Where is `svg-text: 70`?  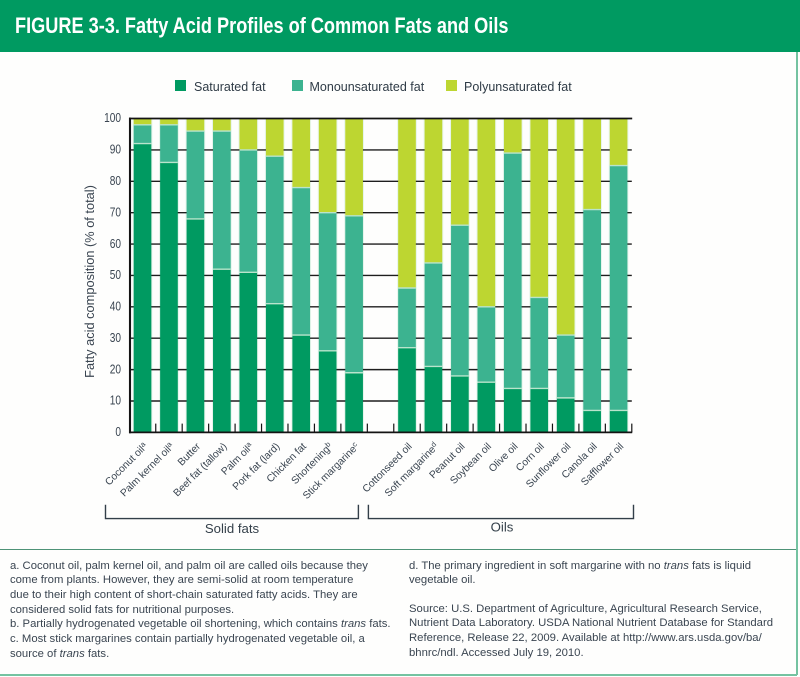 svg-text: 70 is located at coordinates (116, 212).